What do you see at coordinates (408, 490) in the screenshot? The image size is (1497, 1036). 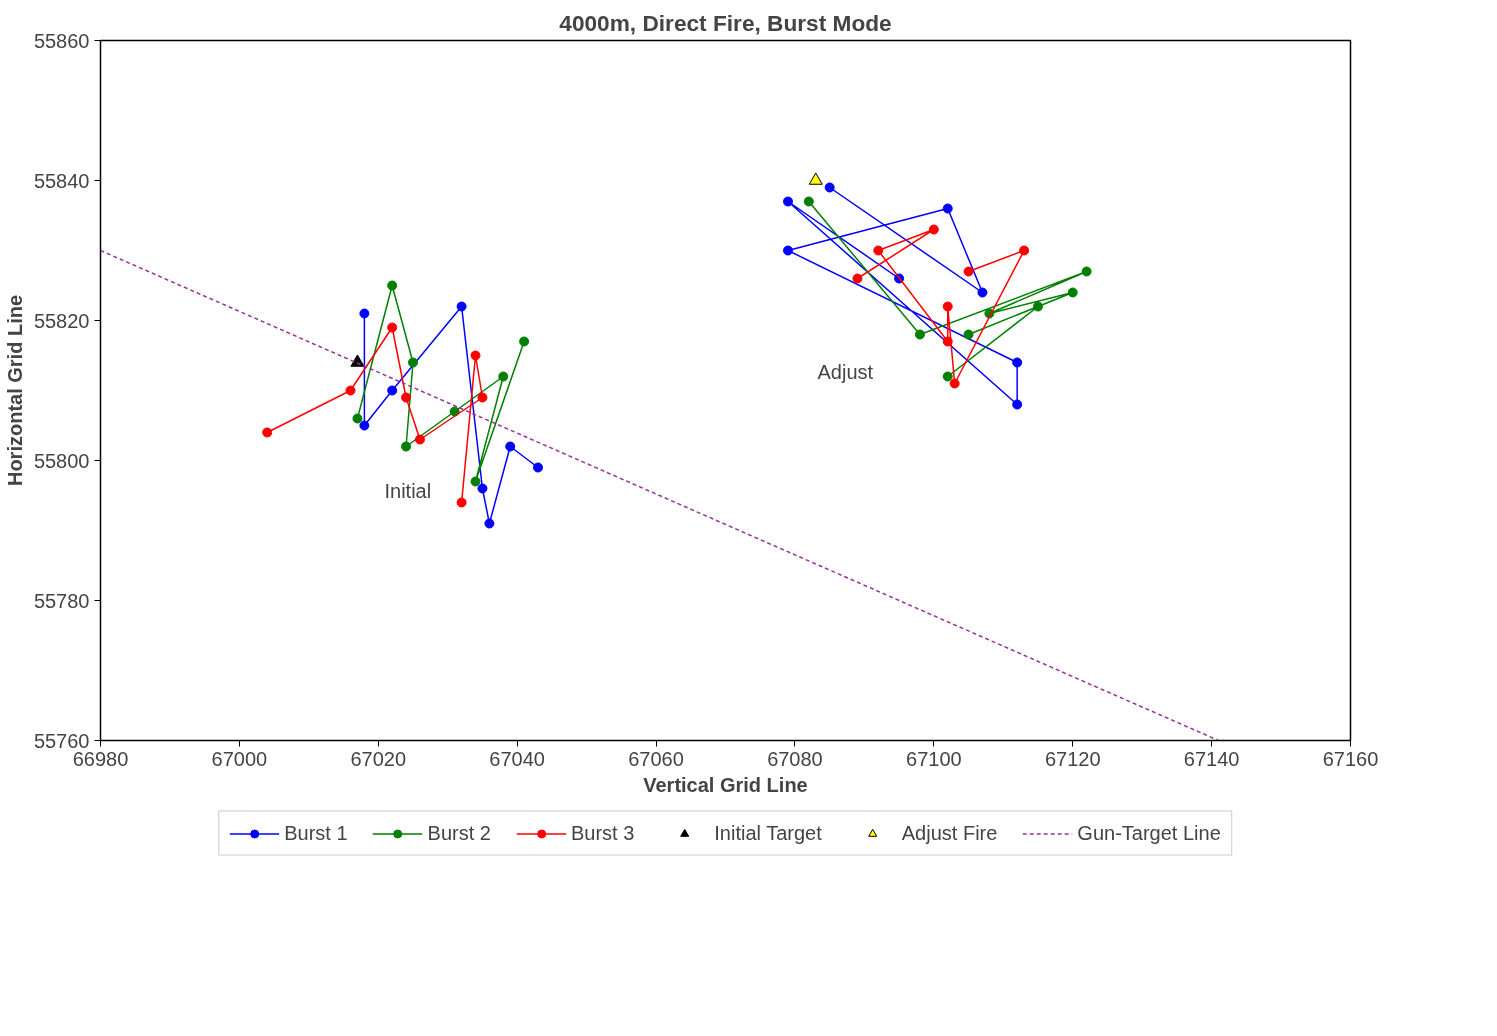 I see `annotation: Initial` at bounding box center [408, 490].